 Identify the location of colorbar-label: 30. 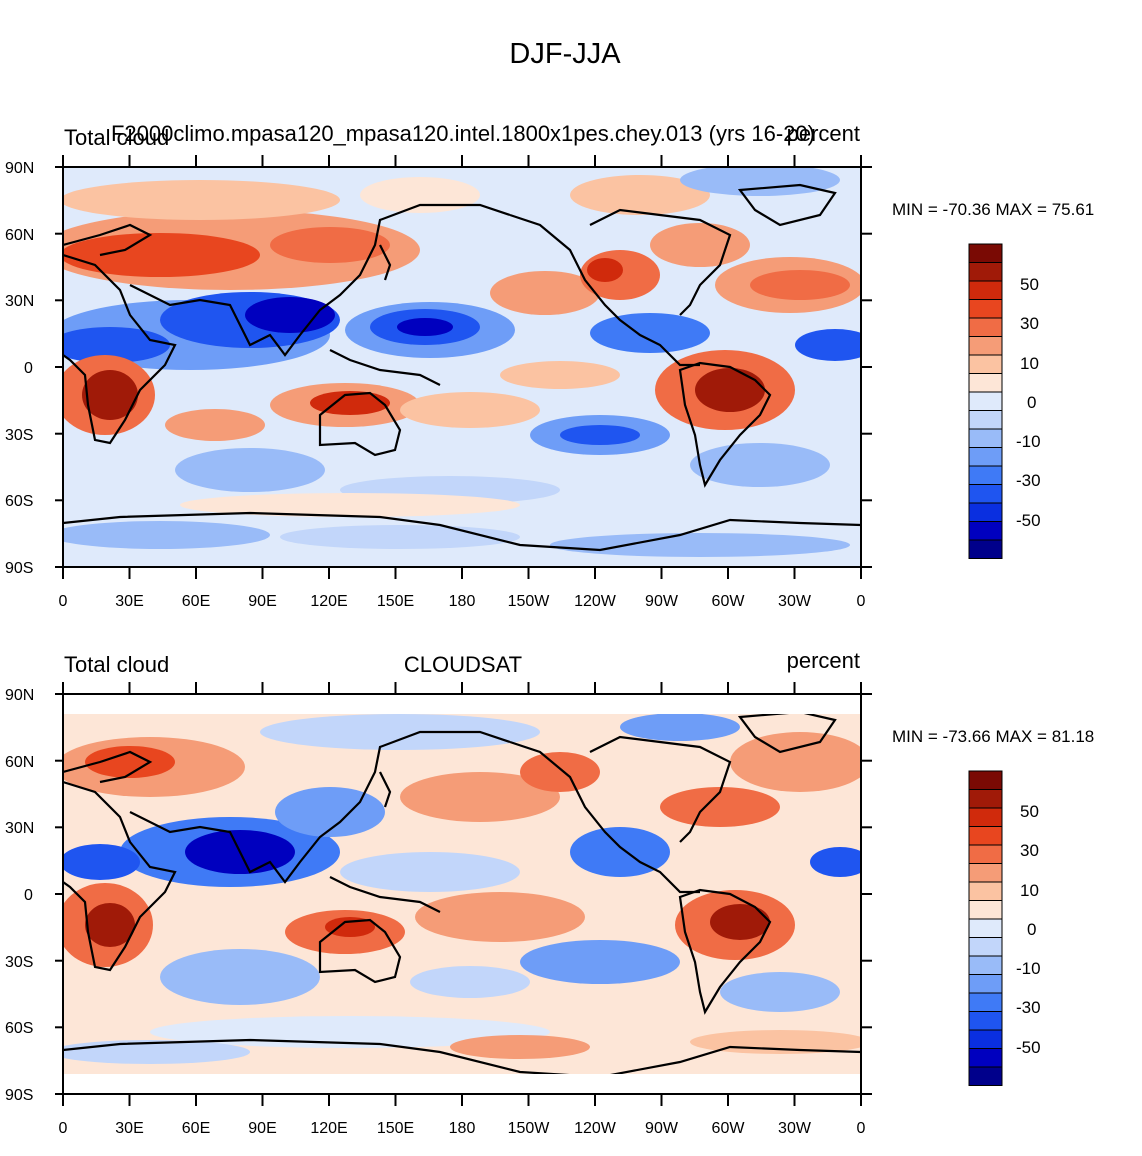
(1029, 850).